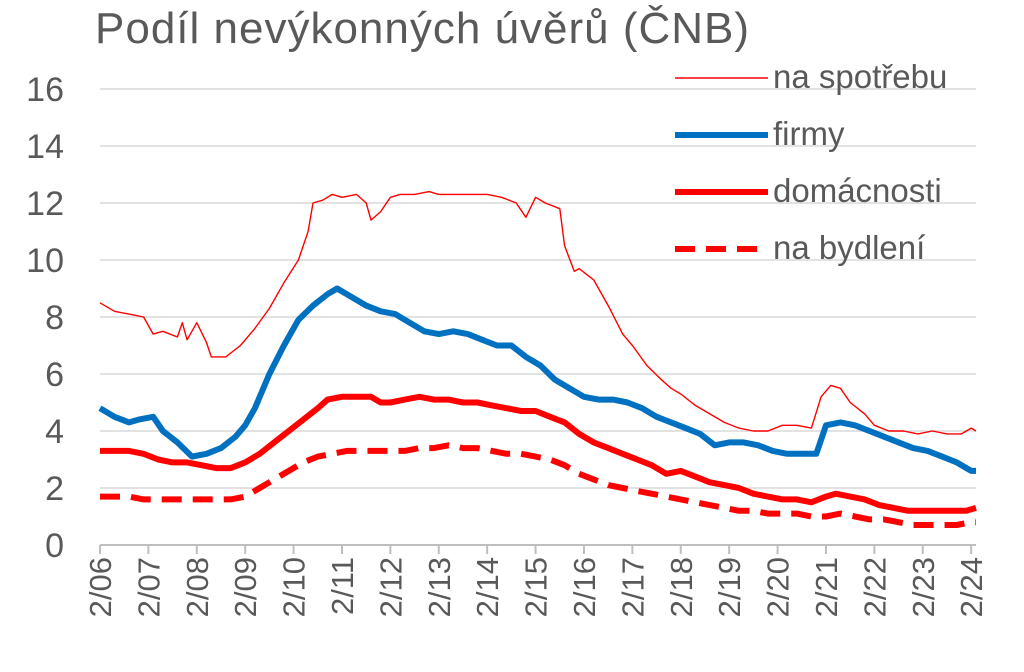 This screenshot has width=1024, height=672. I want to click on x-tick-label: 2/12, so click(390, 587).